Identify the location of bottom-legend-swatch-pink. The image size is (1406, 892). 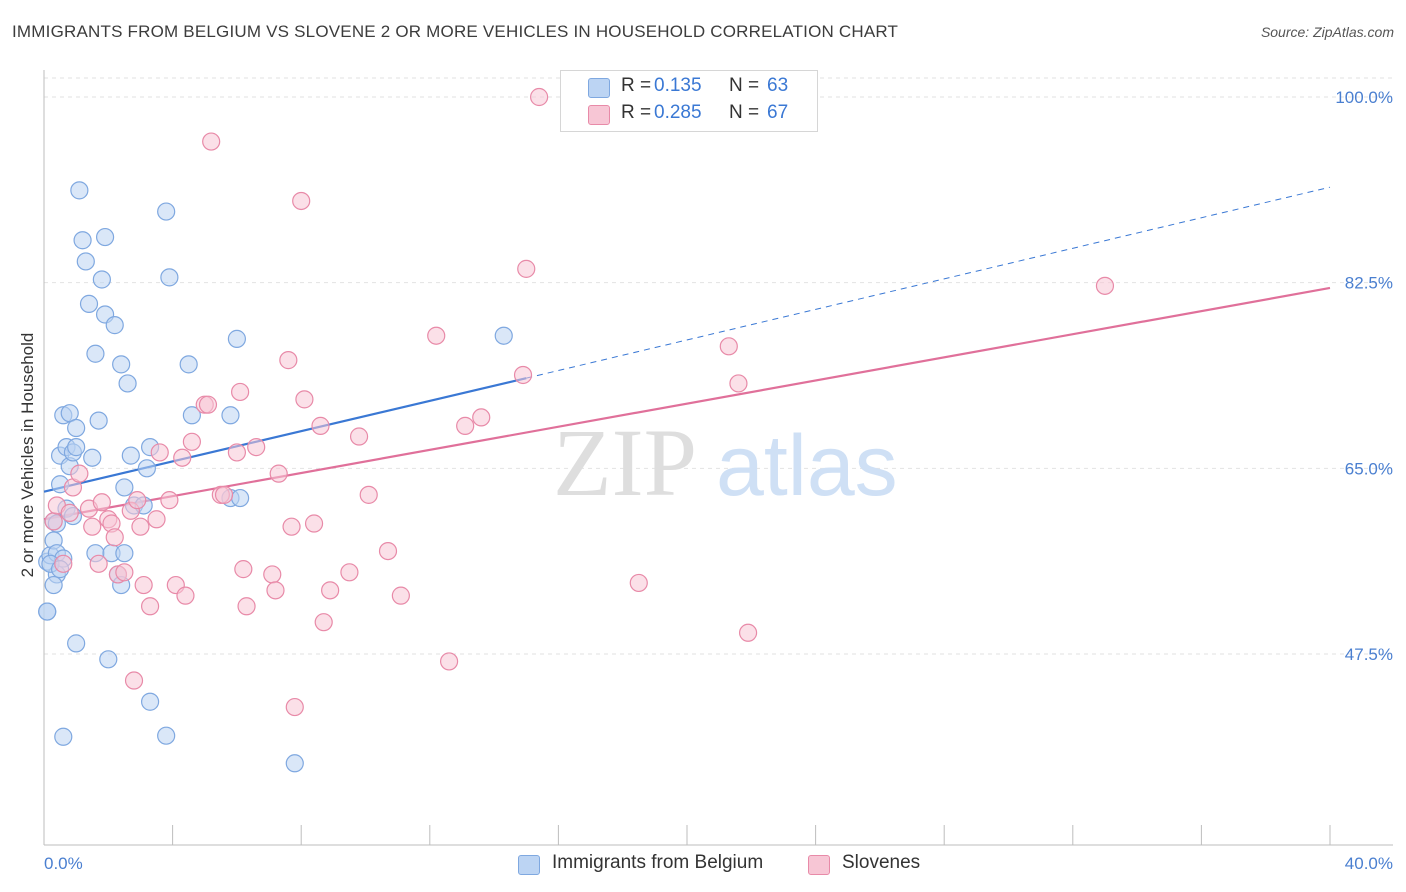
(819, 865).